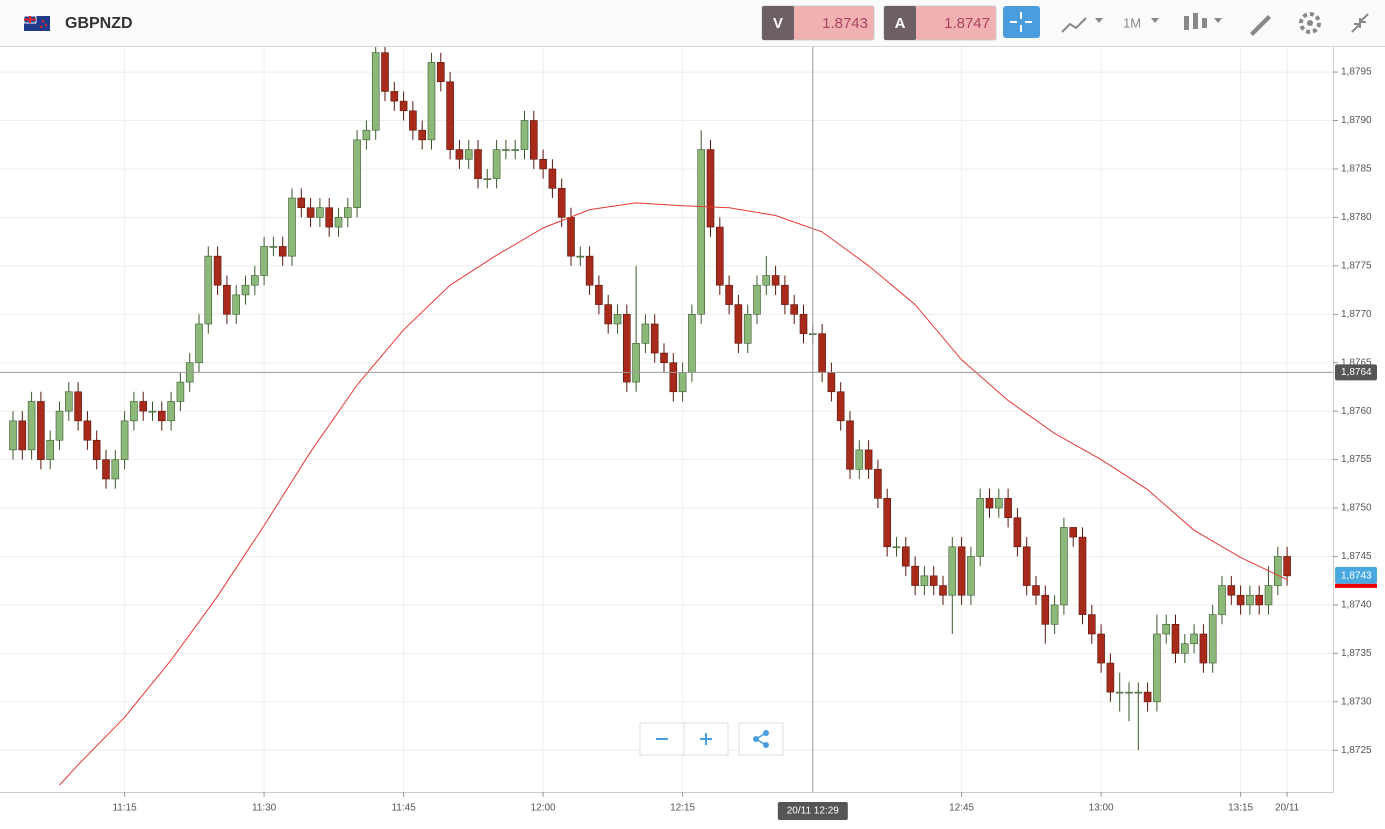 Image resolution: width=1385 pixels, height=829 pixels. Describe the element at coordinates (1082, 25) in the screenshot. I see `chart-type-button` at that location.